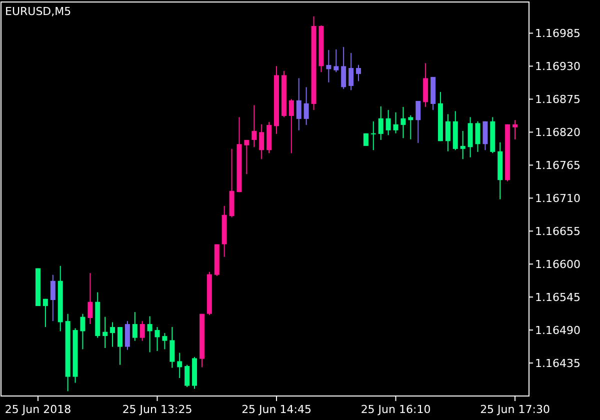 Image resolution: width=600 pixels, height=420 pixels. I want to click on y-tick-label: 1.16600, so click(557, 264).